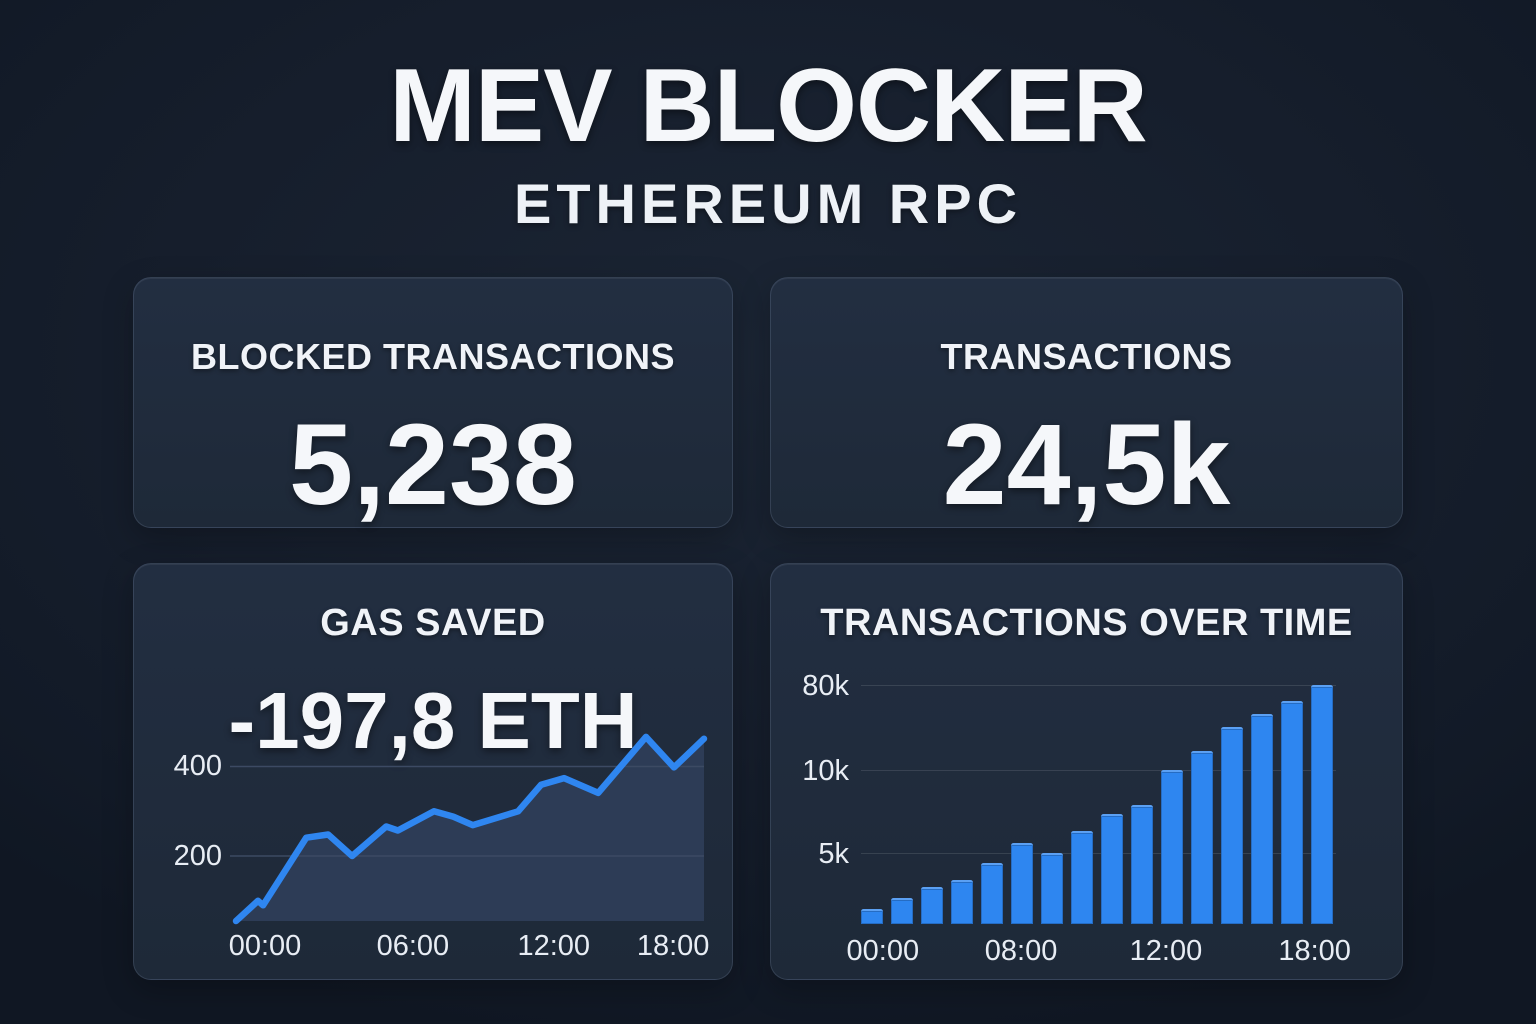 The width and height of the screenshot is (1536, 1024). What do you see at coordinates (197, 856) in the screenshot?
I see `gas-ytick-200: 200` at bounding box center [197, 856].